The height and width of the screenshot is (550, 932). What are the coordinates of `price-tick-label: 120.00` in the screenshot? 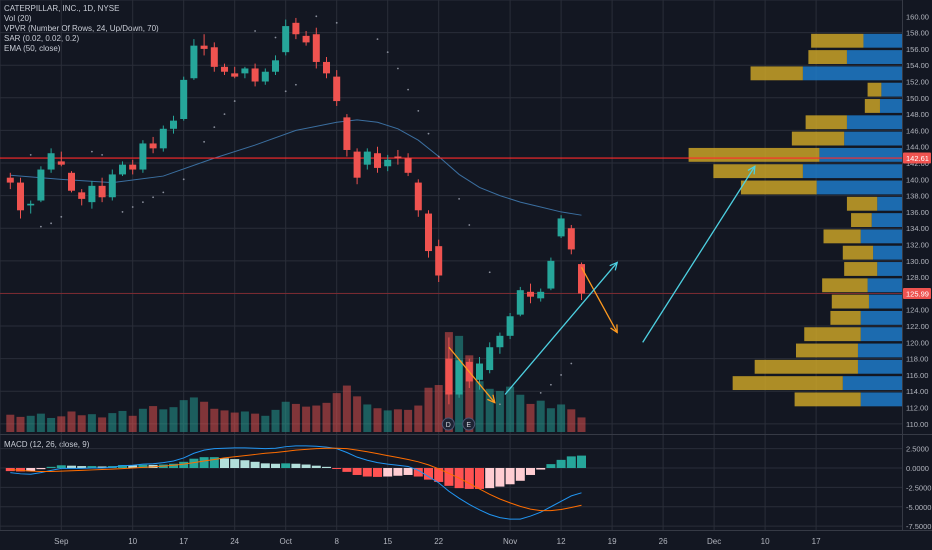 It's located at (917, 342).